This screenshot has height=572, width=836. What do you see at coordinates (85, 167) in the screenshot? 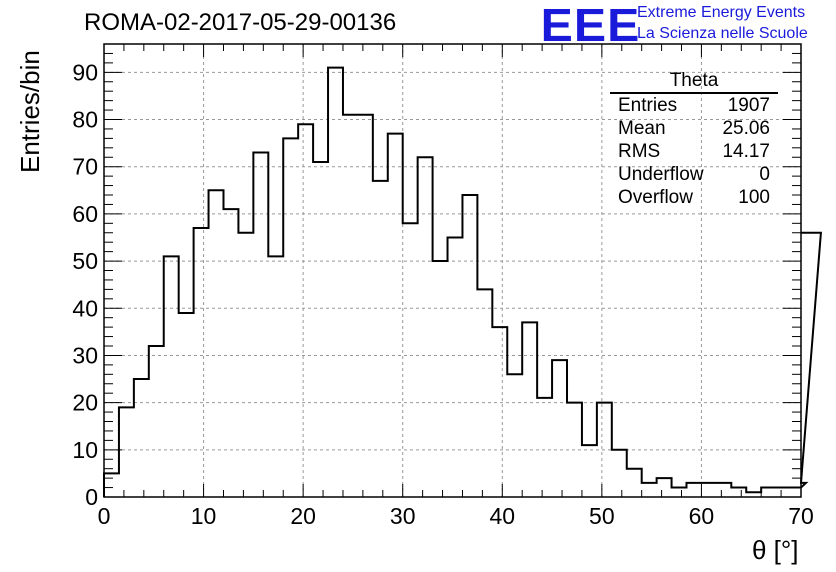
I see `y-tick-label: 70` at bounding box center [85, 167].